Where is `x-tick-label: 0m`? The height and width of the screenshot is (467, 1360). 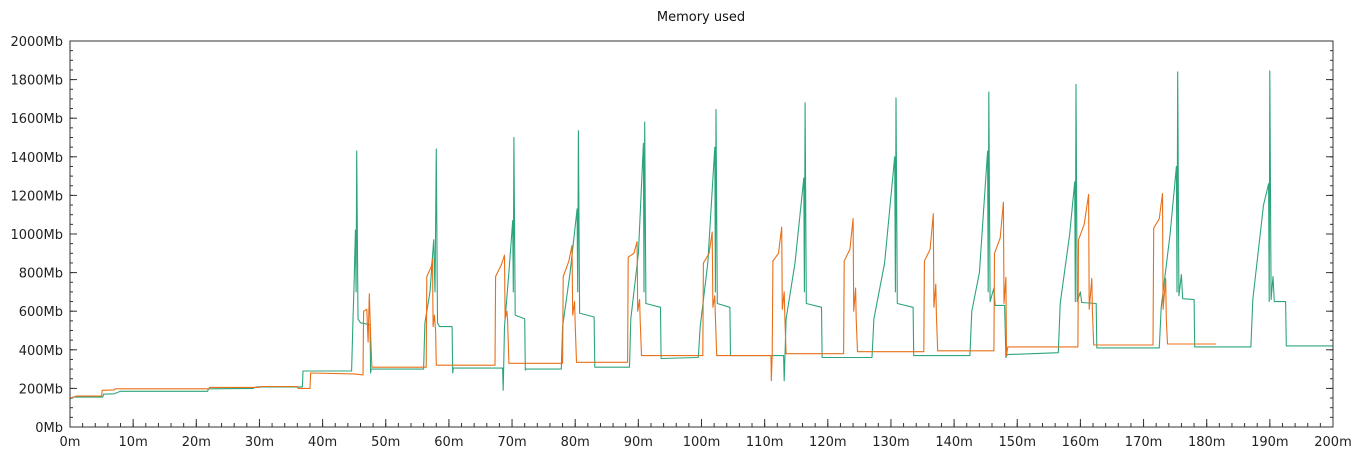 x-tick-label: 0m is located at coordinates (70, 442).